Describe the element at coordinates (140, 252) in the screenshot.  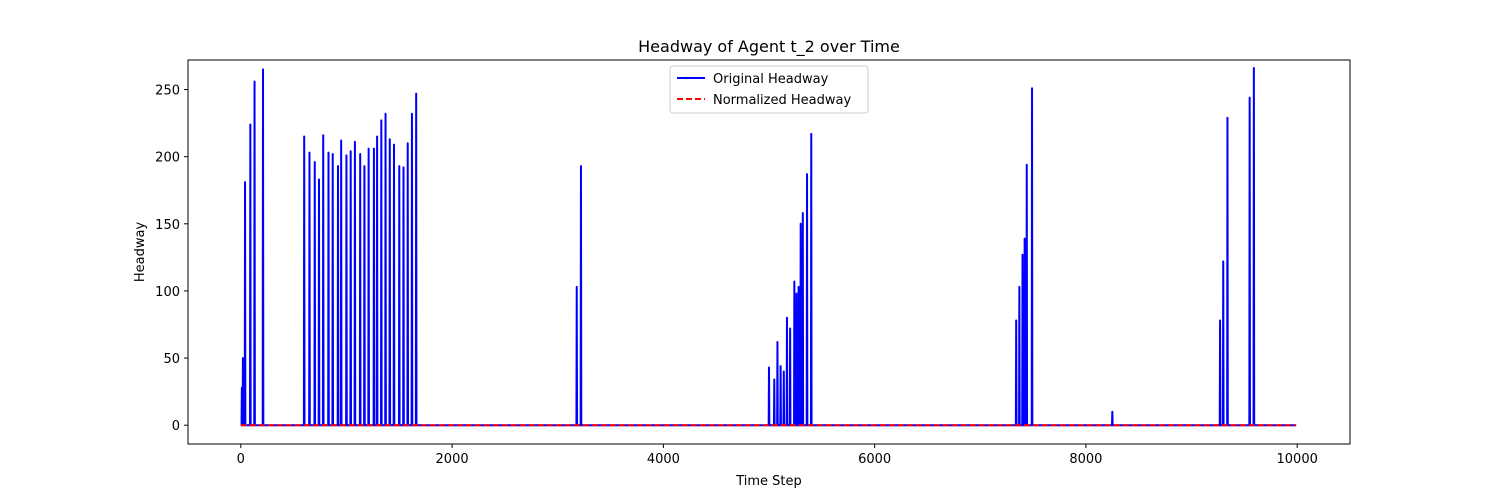
I see `y-axis-label: Headway` at that location.